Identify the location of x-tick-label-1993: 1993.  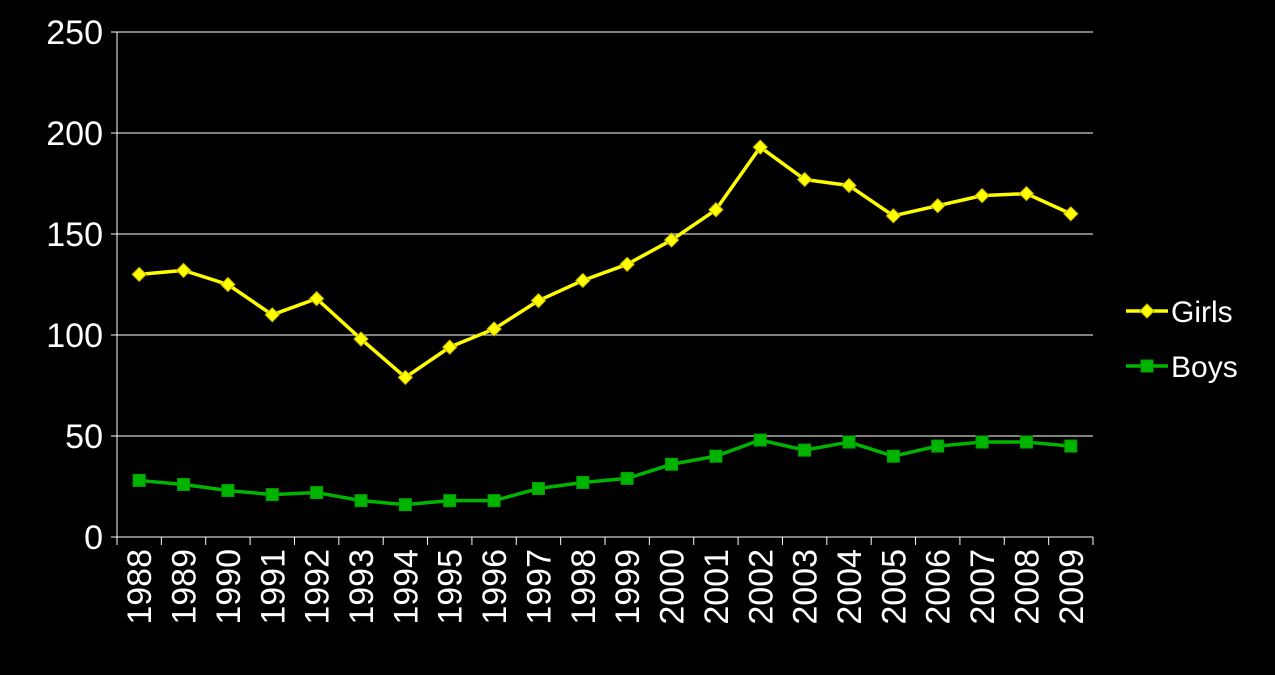
(362, 587).